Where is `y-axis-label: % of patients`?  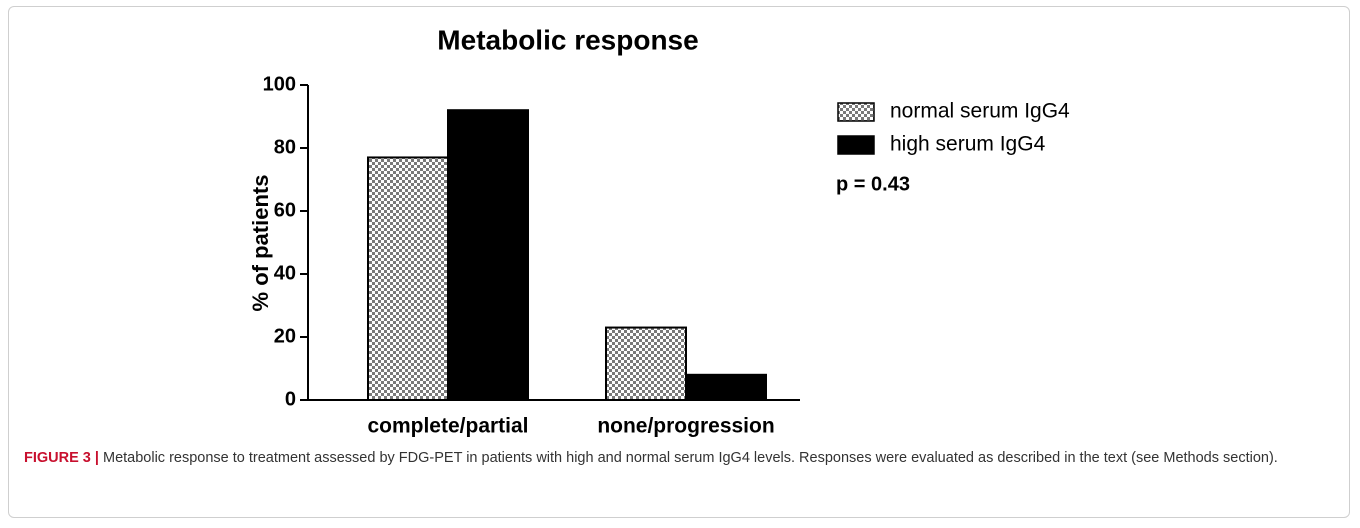 y-axis-label: % of patients is located at coordinates (260, 243).